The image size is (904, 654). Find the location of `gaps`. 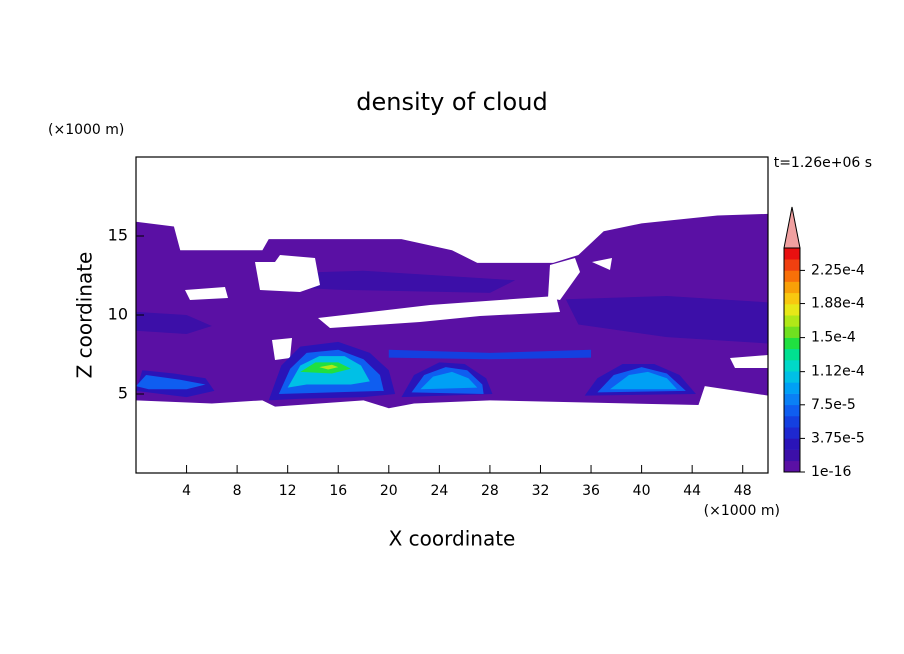

gaps is located at coordinates (476, 311).